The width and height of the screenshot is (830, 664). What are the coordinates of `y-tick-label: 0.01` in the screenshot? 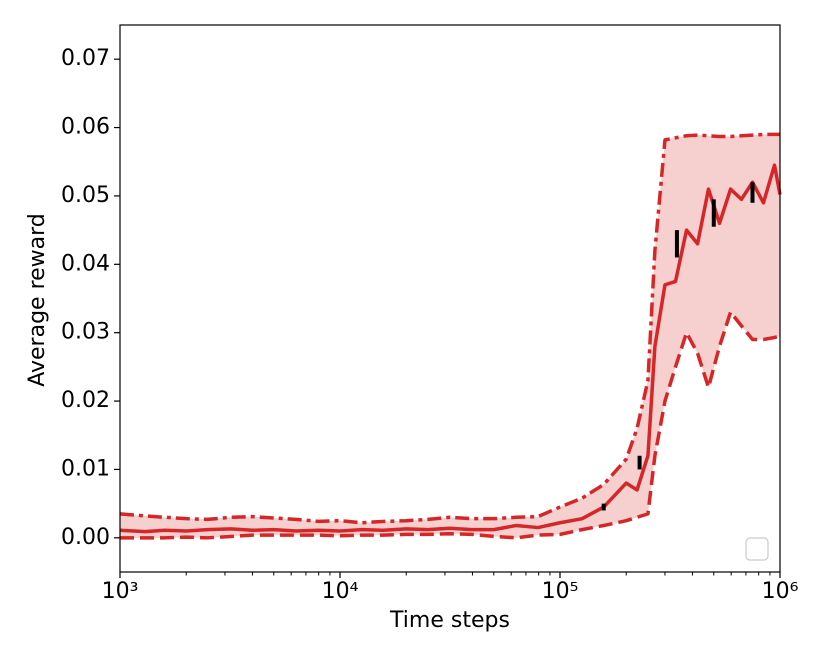 It's located at (85, 468).